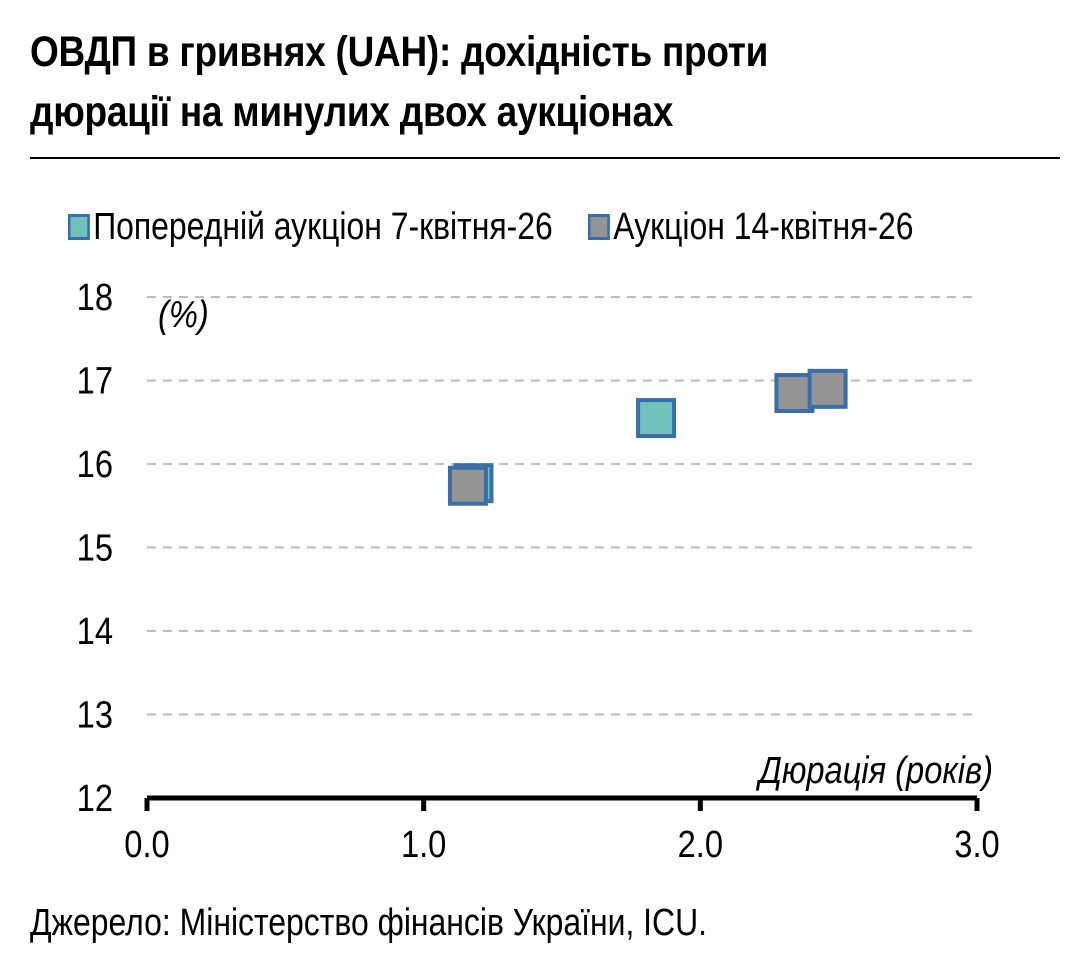 This screenshot has width=1090, height=980. What do you see at coordinates (700, 844) in the screenshot?
I see `x-tick-label-2.0: 2.0` at bounding box center [700, 844].